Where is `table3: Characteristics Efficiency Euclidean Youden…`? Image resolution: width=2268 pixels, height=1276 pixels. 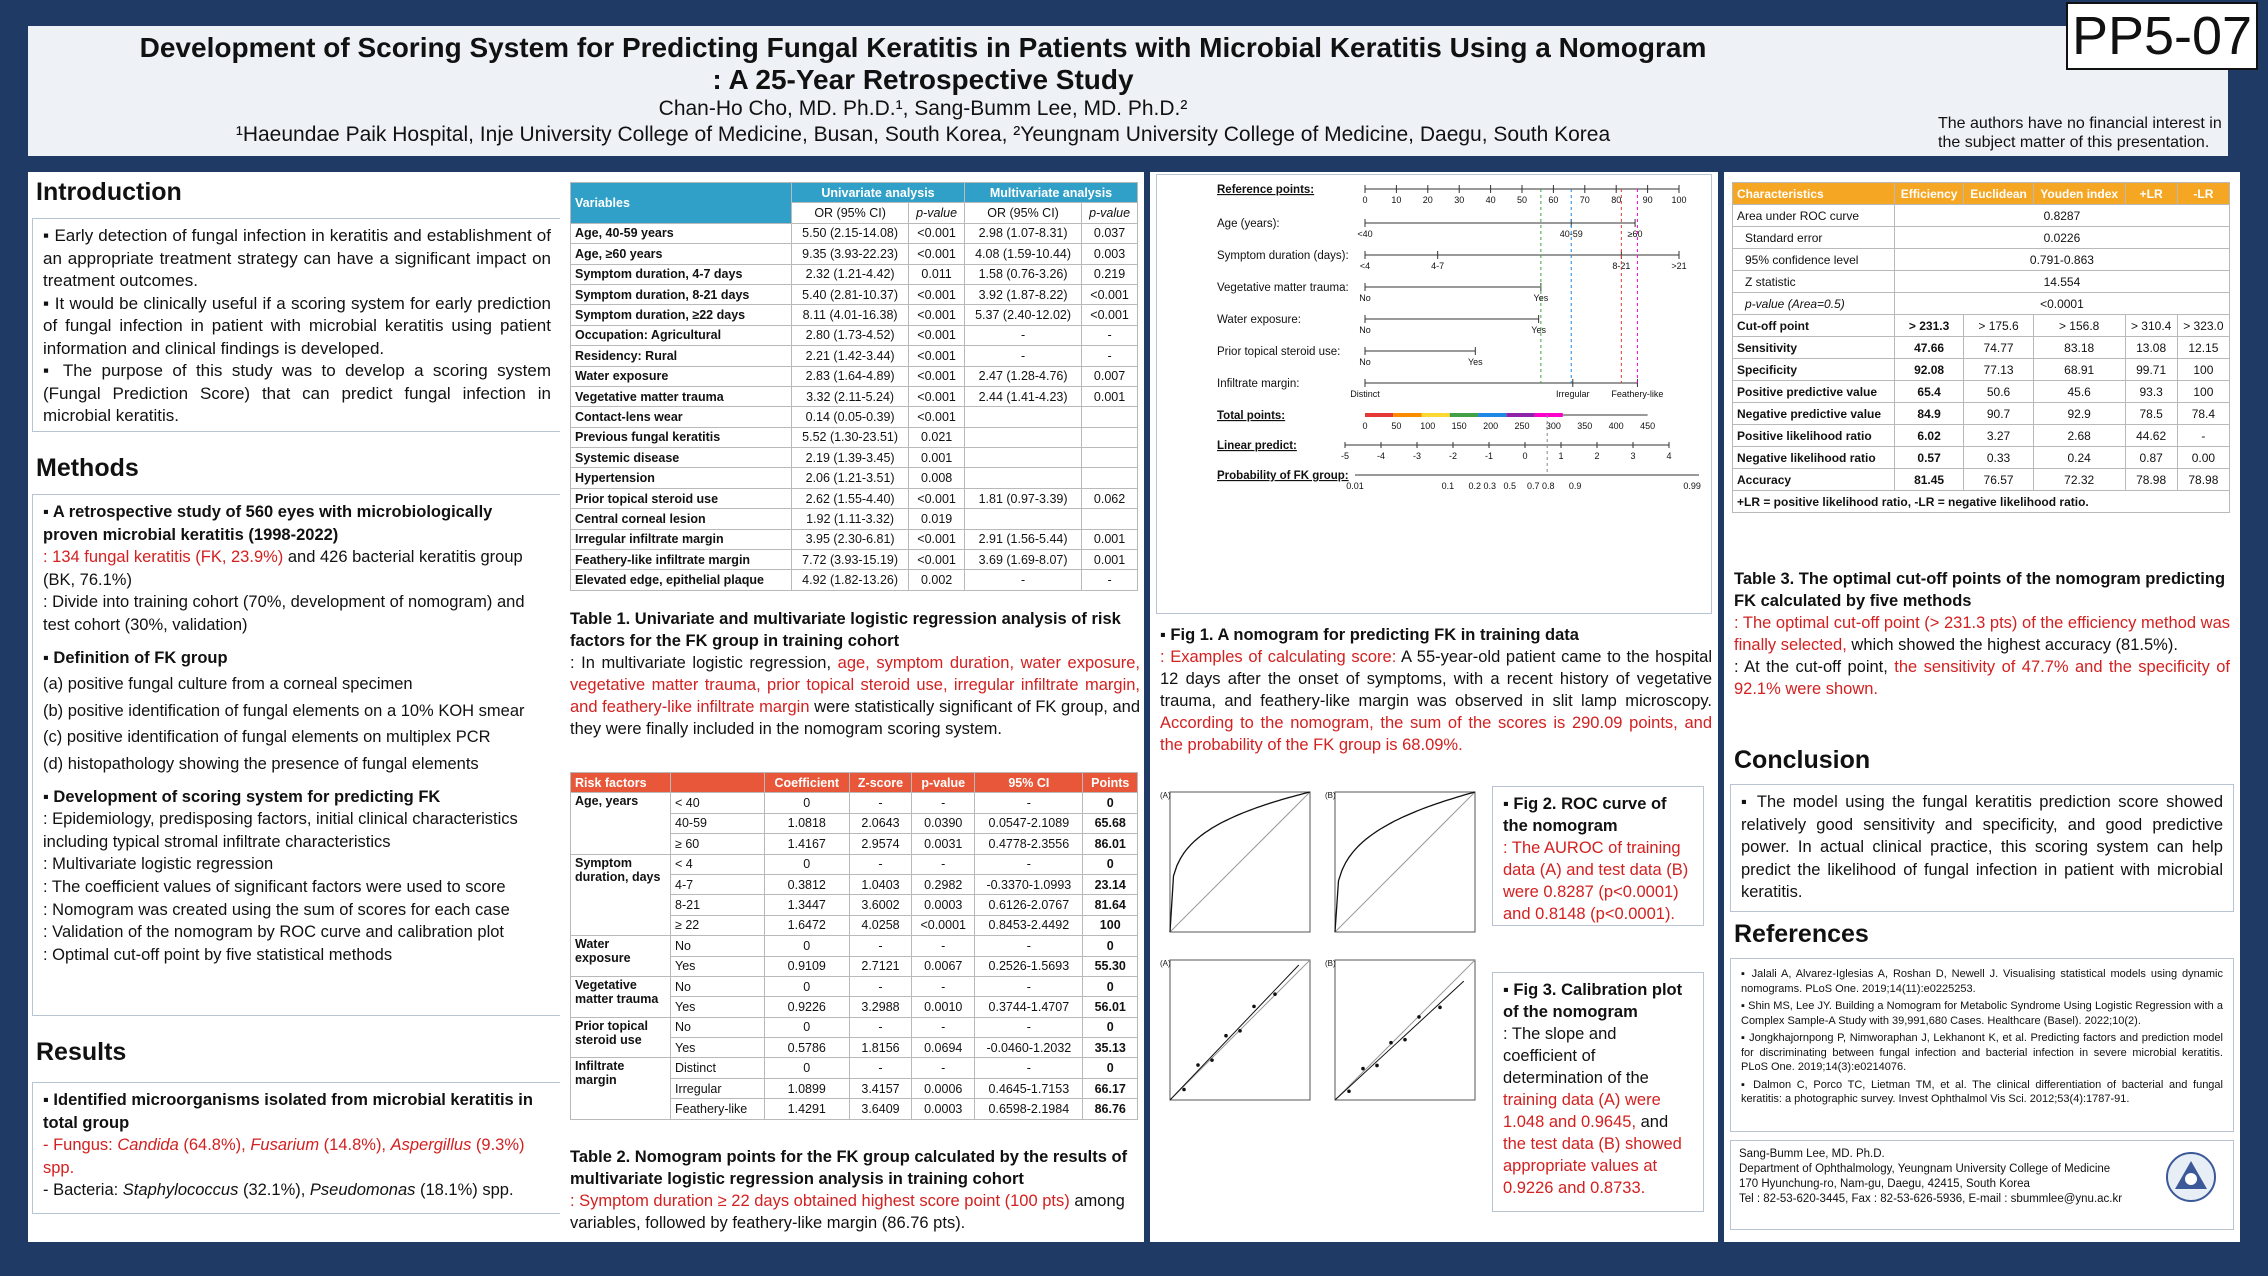
table3: Characteristics Efficiency Euclidean Youden… is located at coordinates (1981, 347).